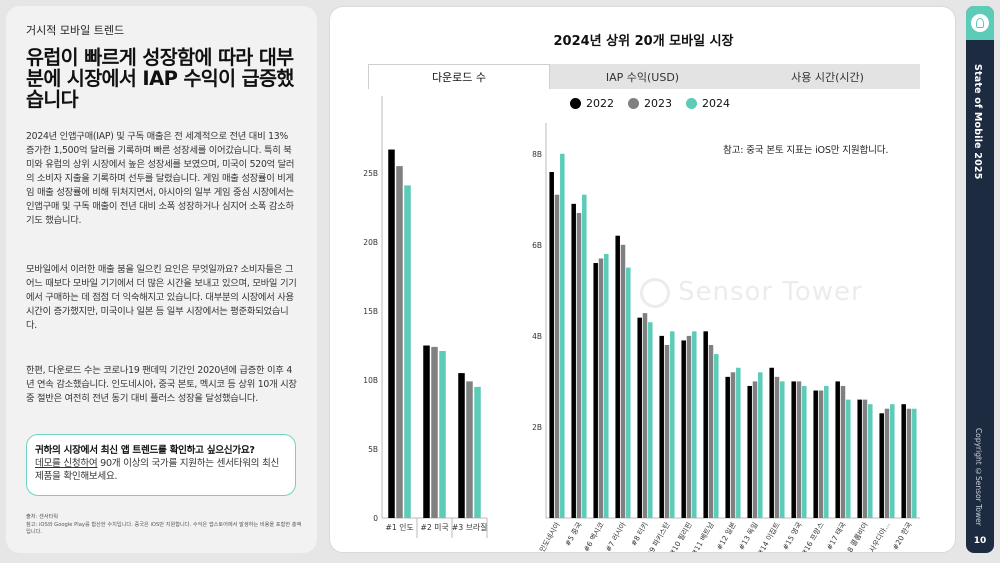  What do you see at coordinates (370, 380) in the screenshot?
I see `y-tick-label: 10B` at bounding box center [370, 380].